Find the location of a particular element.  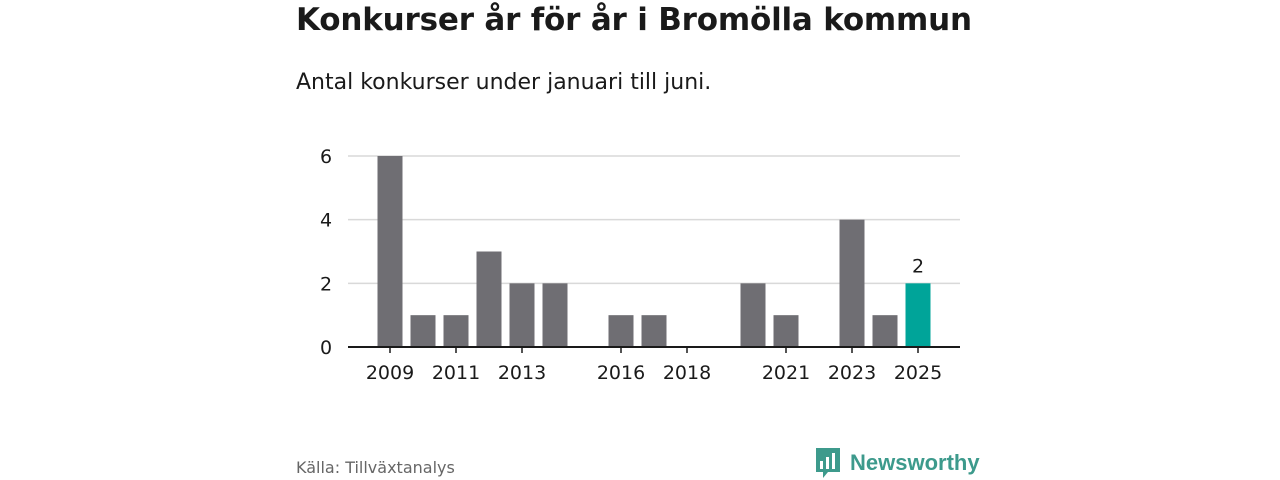

bar-2017 is located at coordinates (654, 331).